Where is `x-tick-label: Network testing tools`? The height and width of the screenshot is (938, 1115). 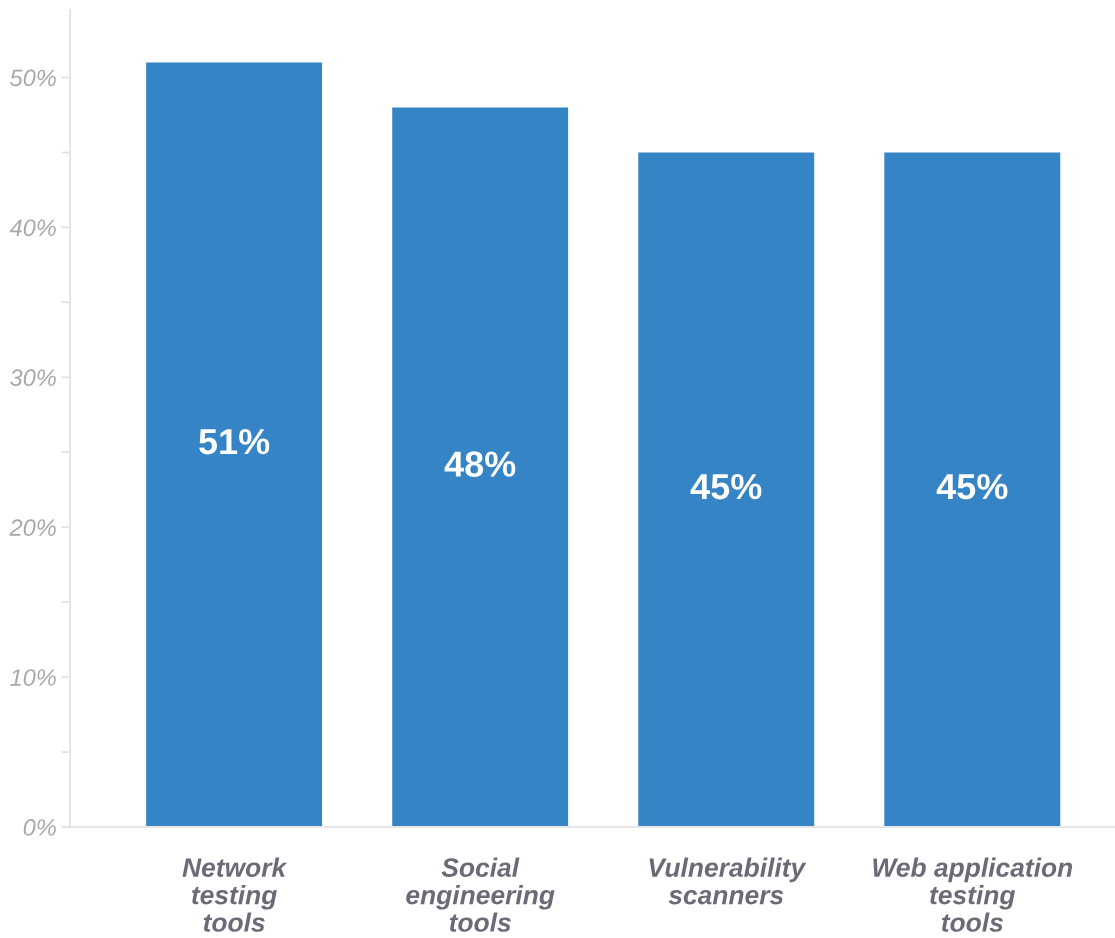
x-tick-label: Network testing tools is located at coordinates (235, 894).